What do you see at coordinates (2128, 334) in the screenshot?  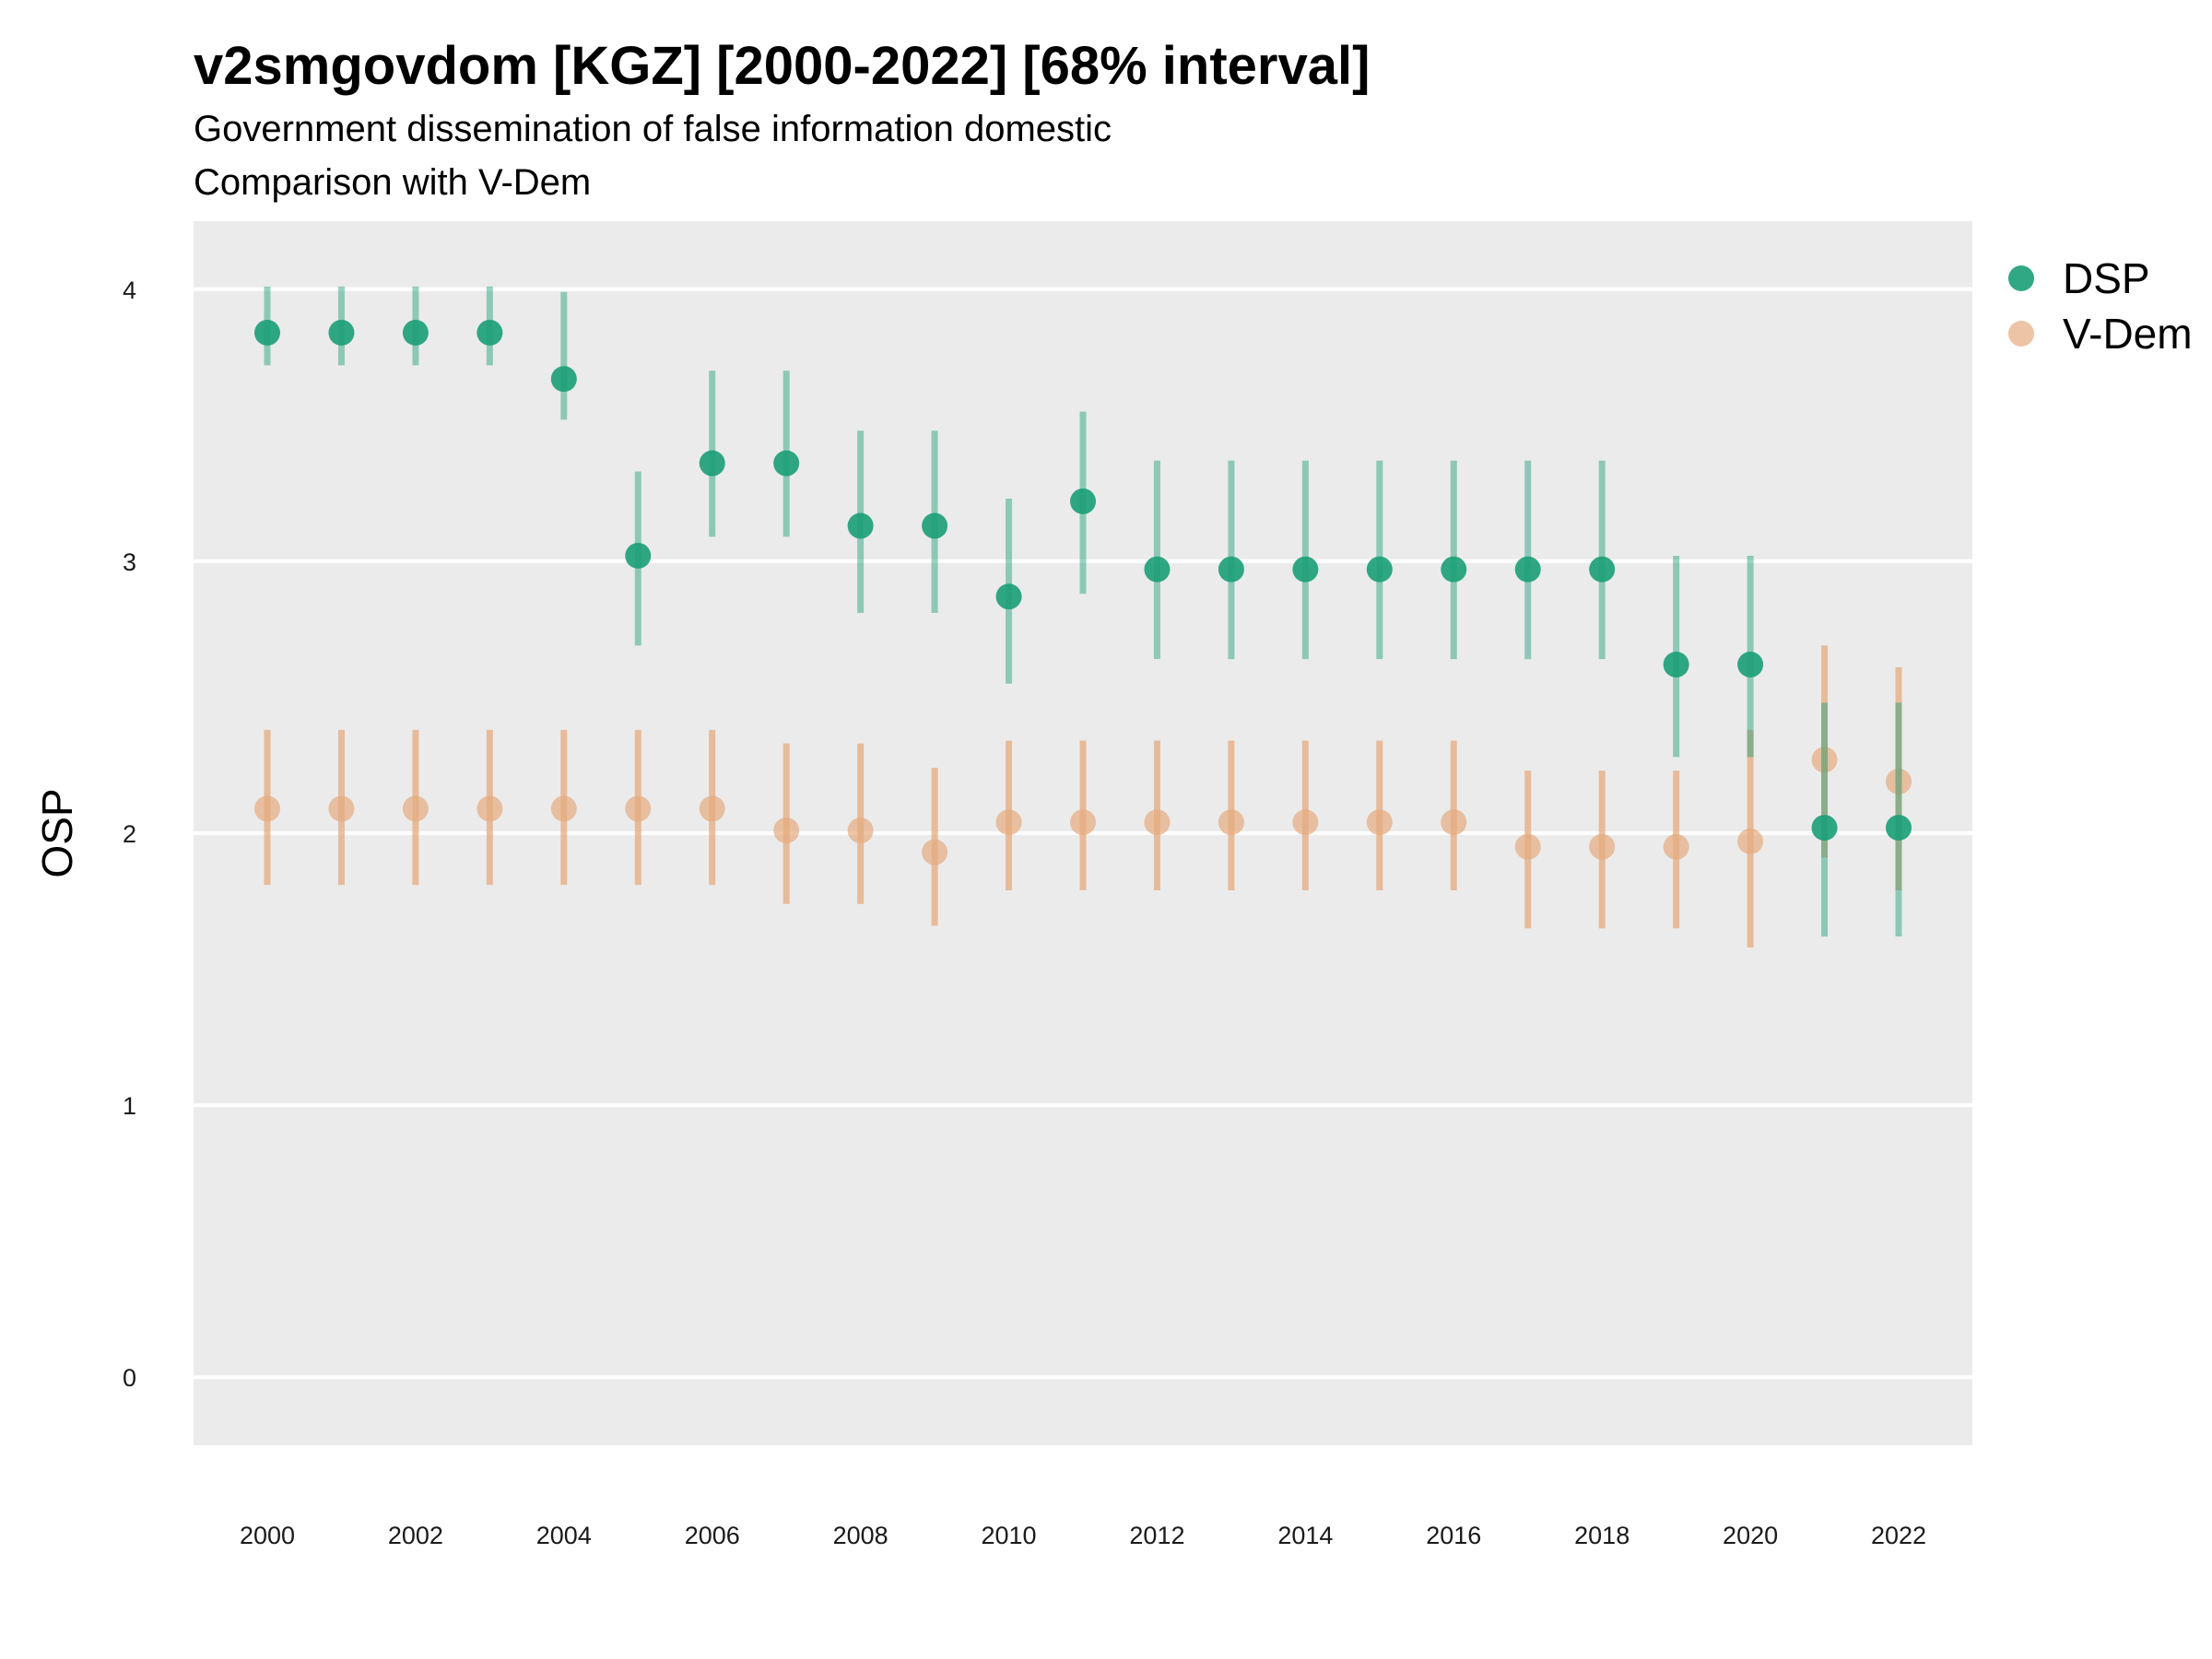 I see `legend-label-v-dem: V-Dem` at bounding box center [2128, 334].